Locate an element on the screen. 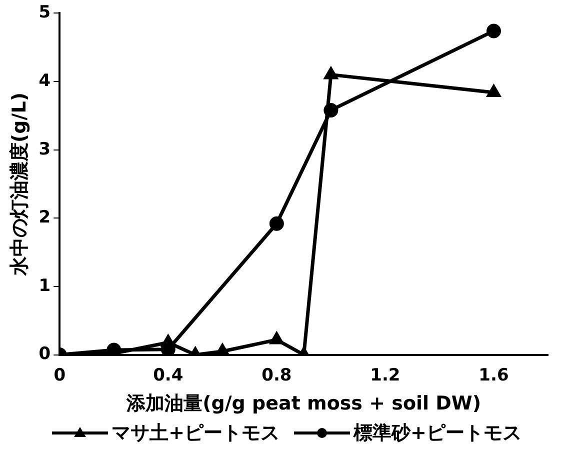  y-tick-label: 4 is located at coordinates (44, 80).